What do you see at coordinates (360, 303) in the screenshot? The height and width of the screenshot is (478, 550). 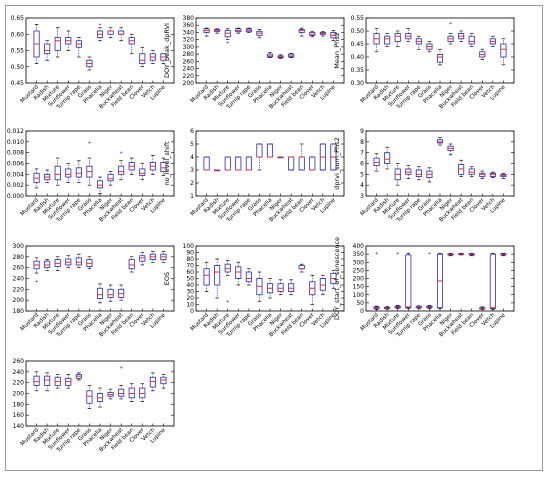 I see `y-tick-label: 50` at bounding box center [360, 303].